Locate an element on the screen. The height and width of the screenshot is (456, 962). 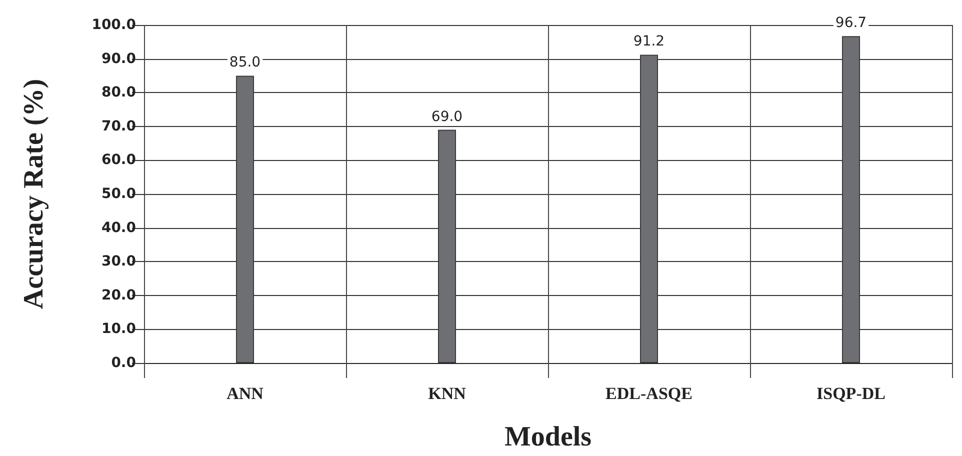
y-tick-label: 90.0 is located at coordinates (118, 58).